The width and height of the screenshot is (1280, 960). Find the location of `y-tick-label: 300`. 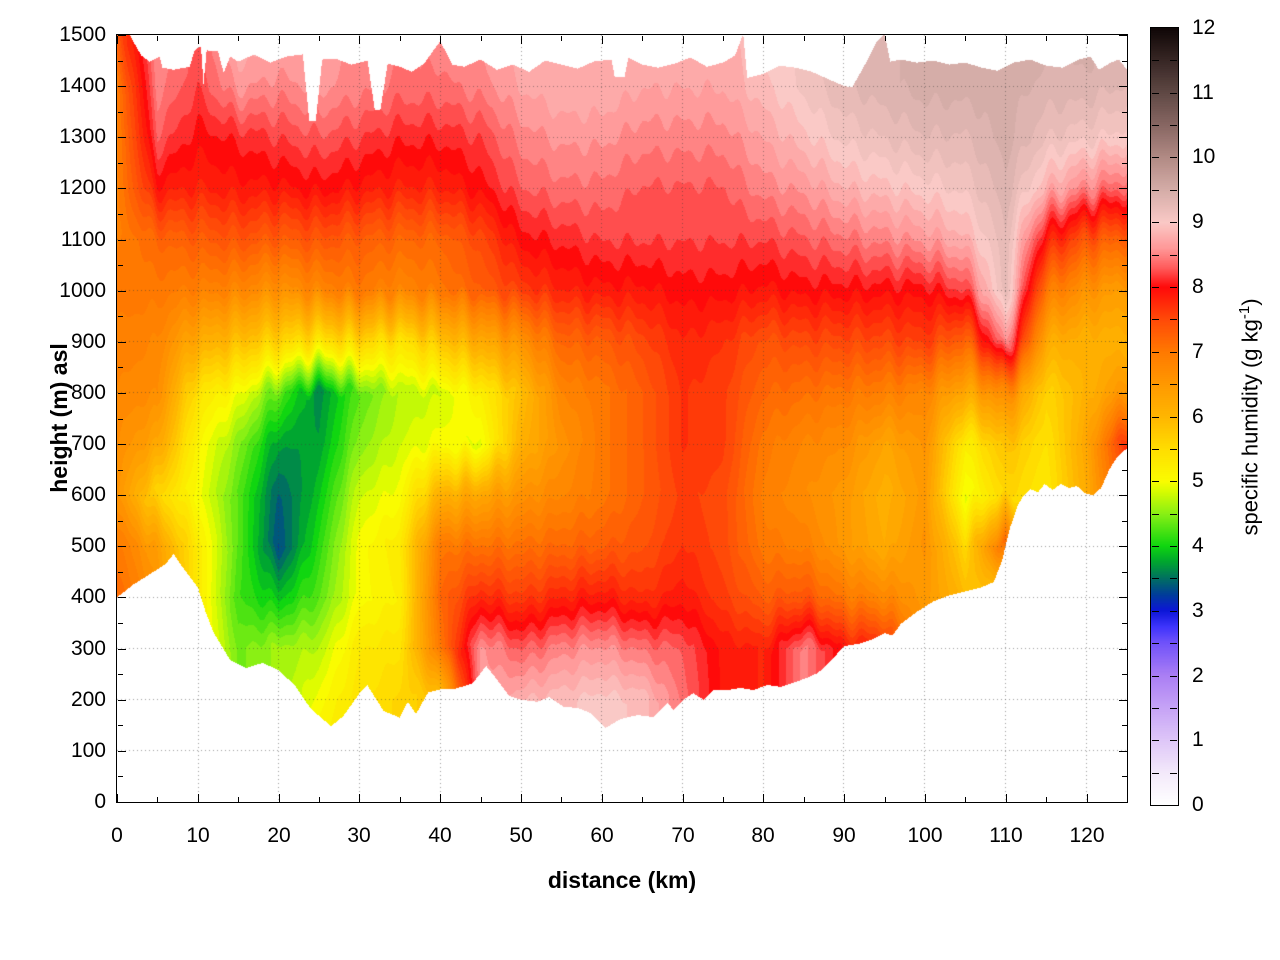

y-tick-label: 300 is located at coordinates (88, 648).